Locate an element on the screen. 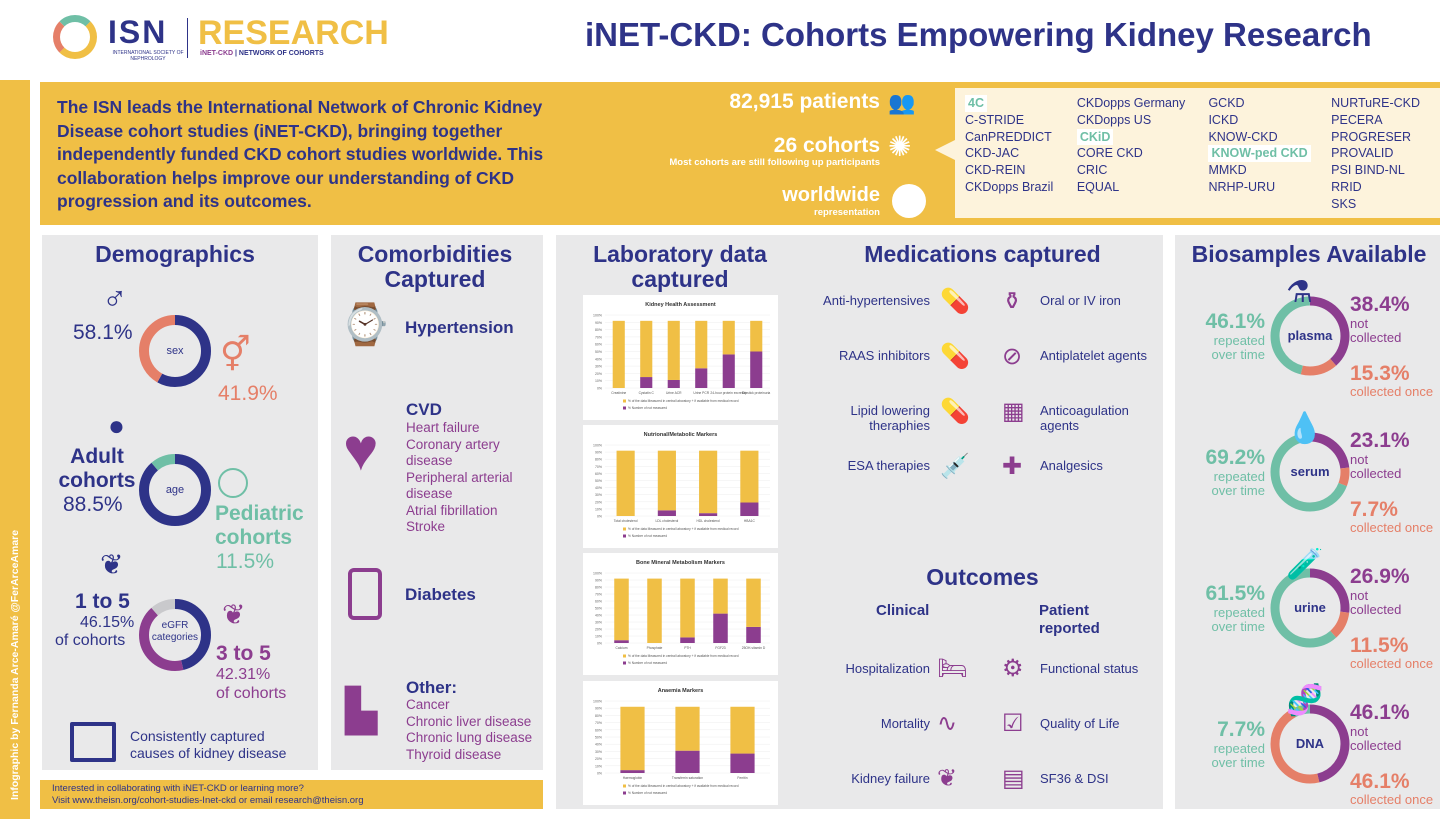  clinical-outcome-label: Kidney failure is located at coordinates (890, 778).